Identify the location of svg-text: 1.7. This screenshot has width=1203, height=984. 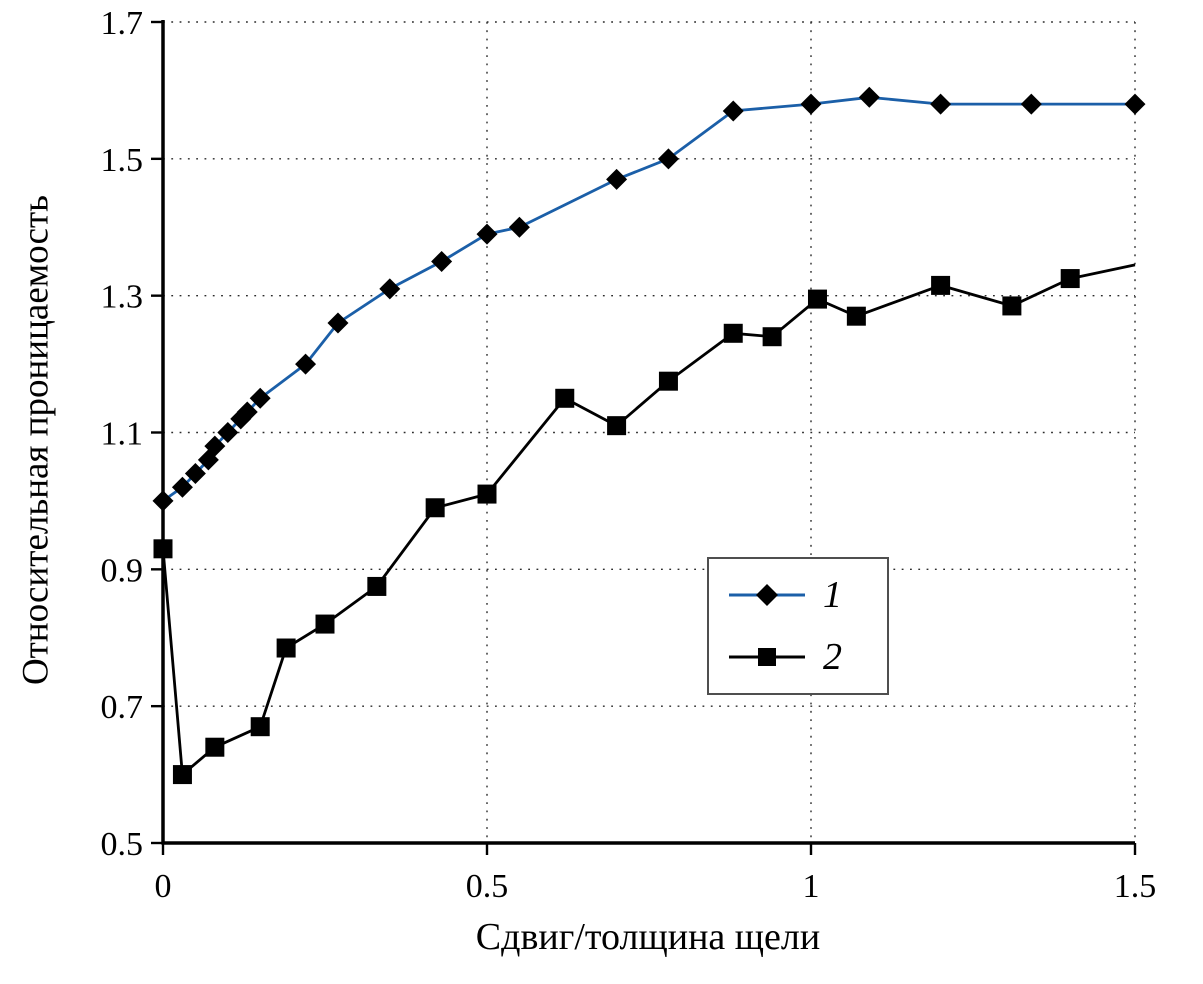
(122, 23).